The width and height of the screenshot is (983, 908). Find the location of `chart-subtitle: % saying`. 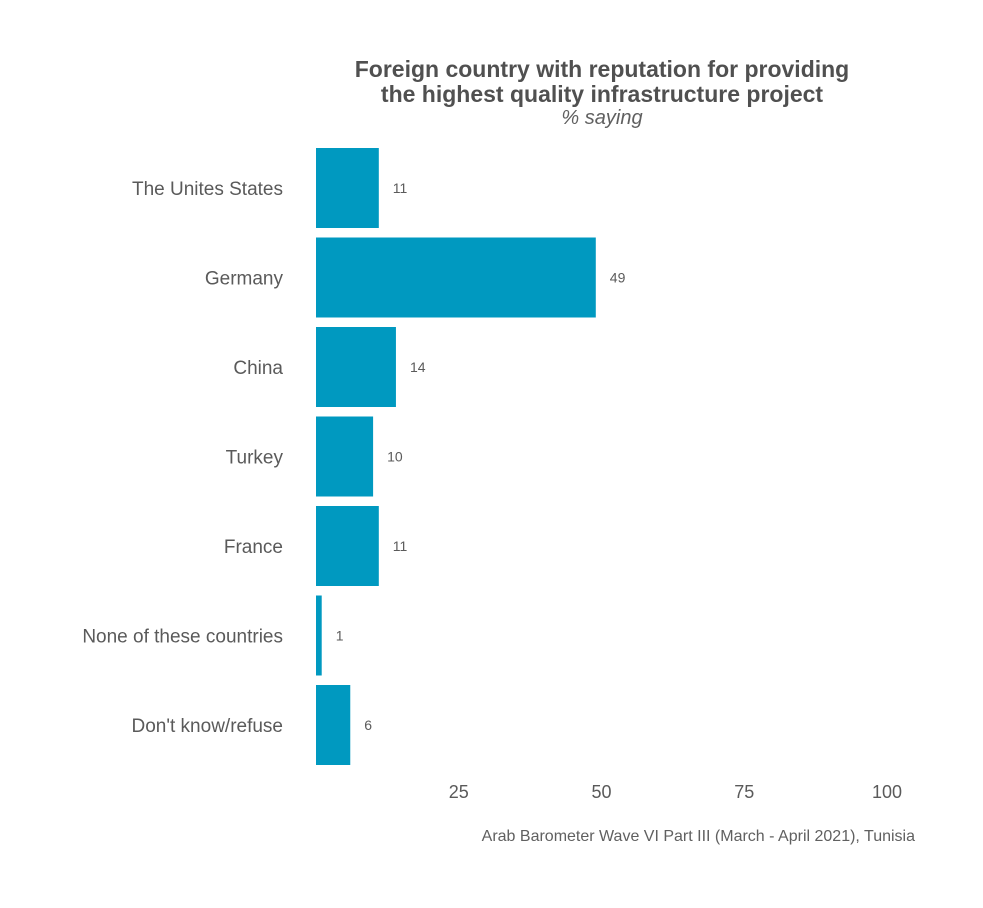

chart-subtitle: % saying is located at coordinates (602, 118).